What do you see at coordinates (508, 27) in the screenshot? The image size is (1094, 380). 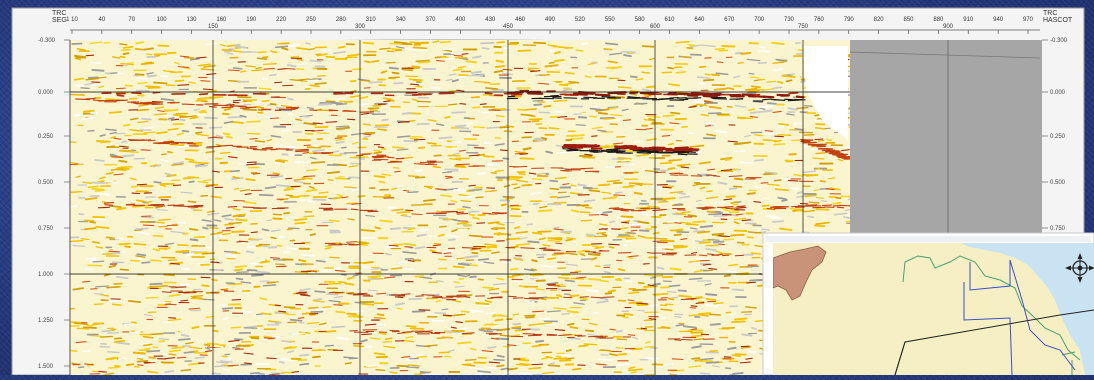 I see `cdp-tick-label: 450` at bounding box center [508, 27].